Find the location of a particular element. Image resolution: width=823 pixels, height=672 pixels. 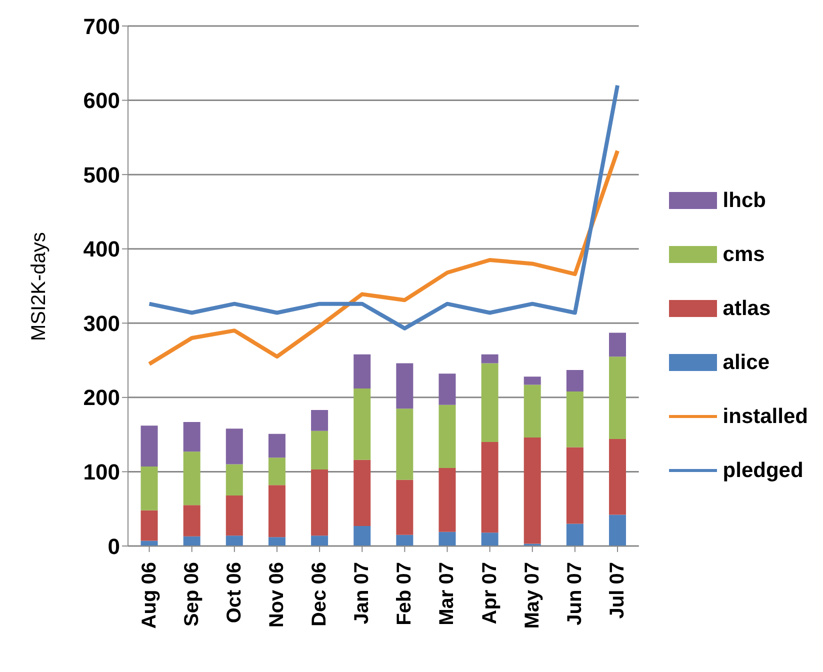

y-tick-label: 200 is located at coordinates (101, 397).